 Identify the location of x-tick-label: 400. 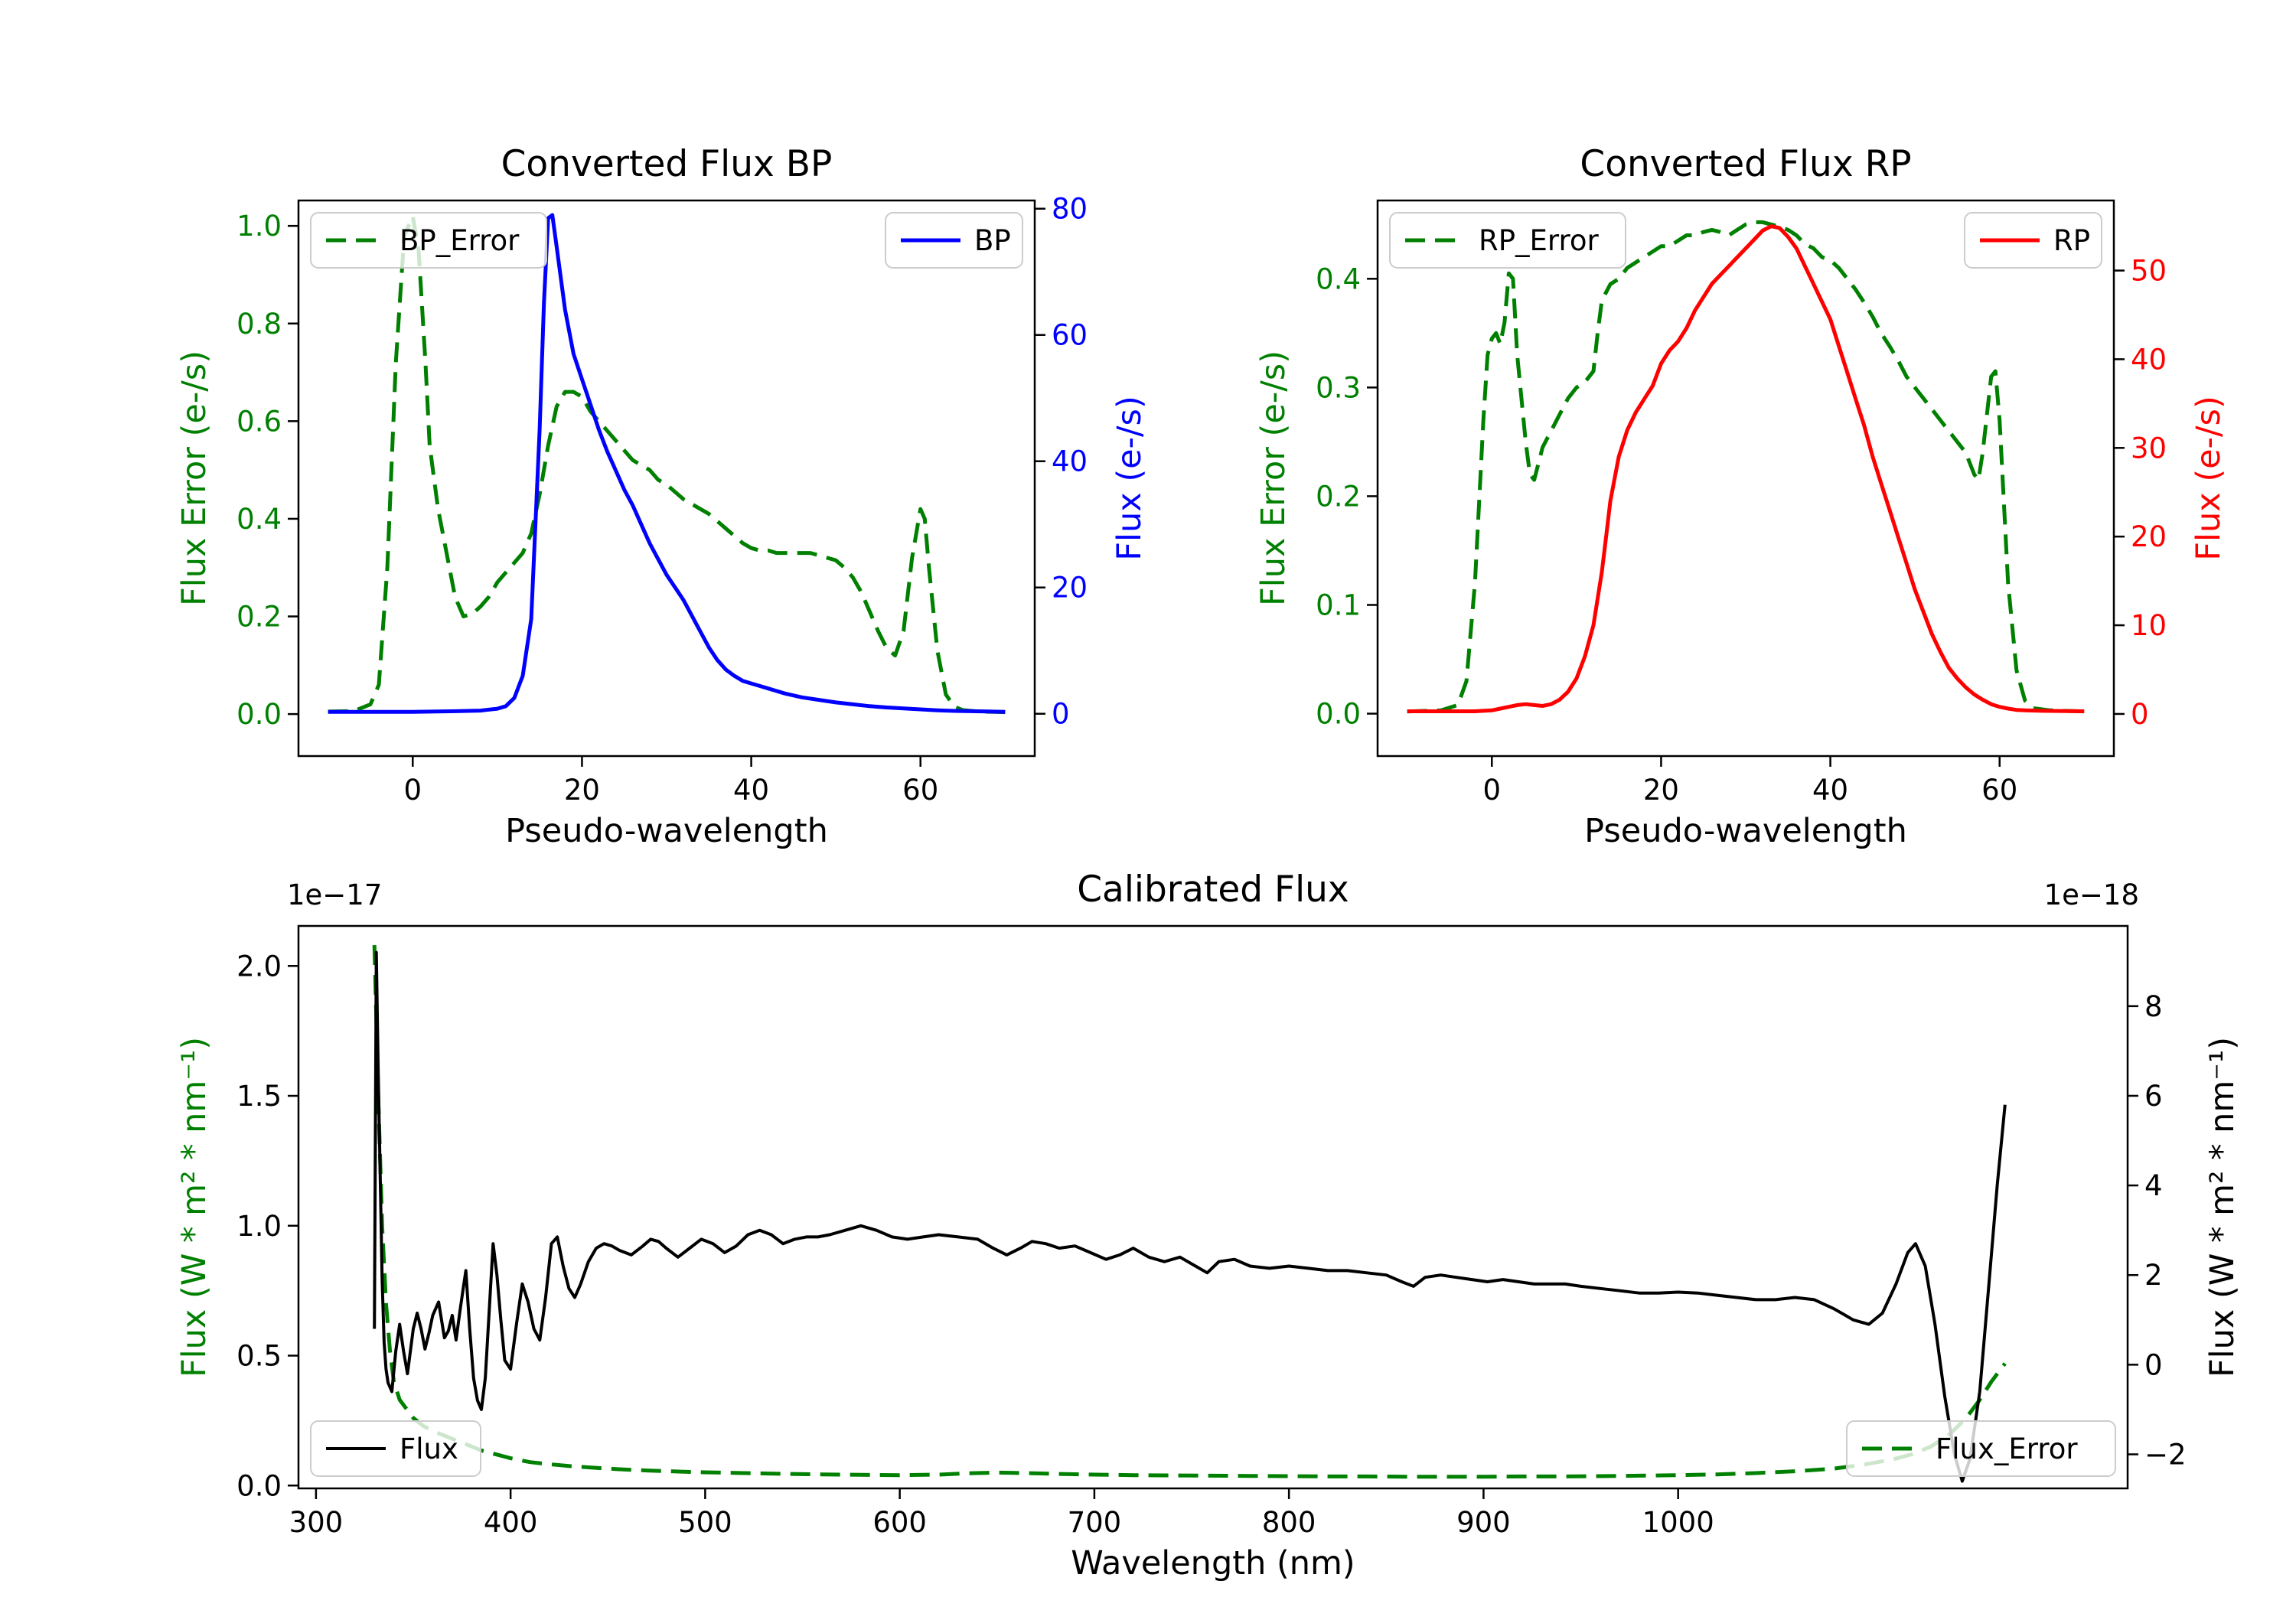
(511, 1523).